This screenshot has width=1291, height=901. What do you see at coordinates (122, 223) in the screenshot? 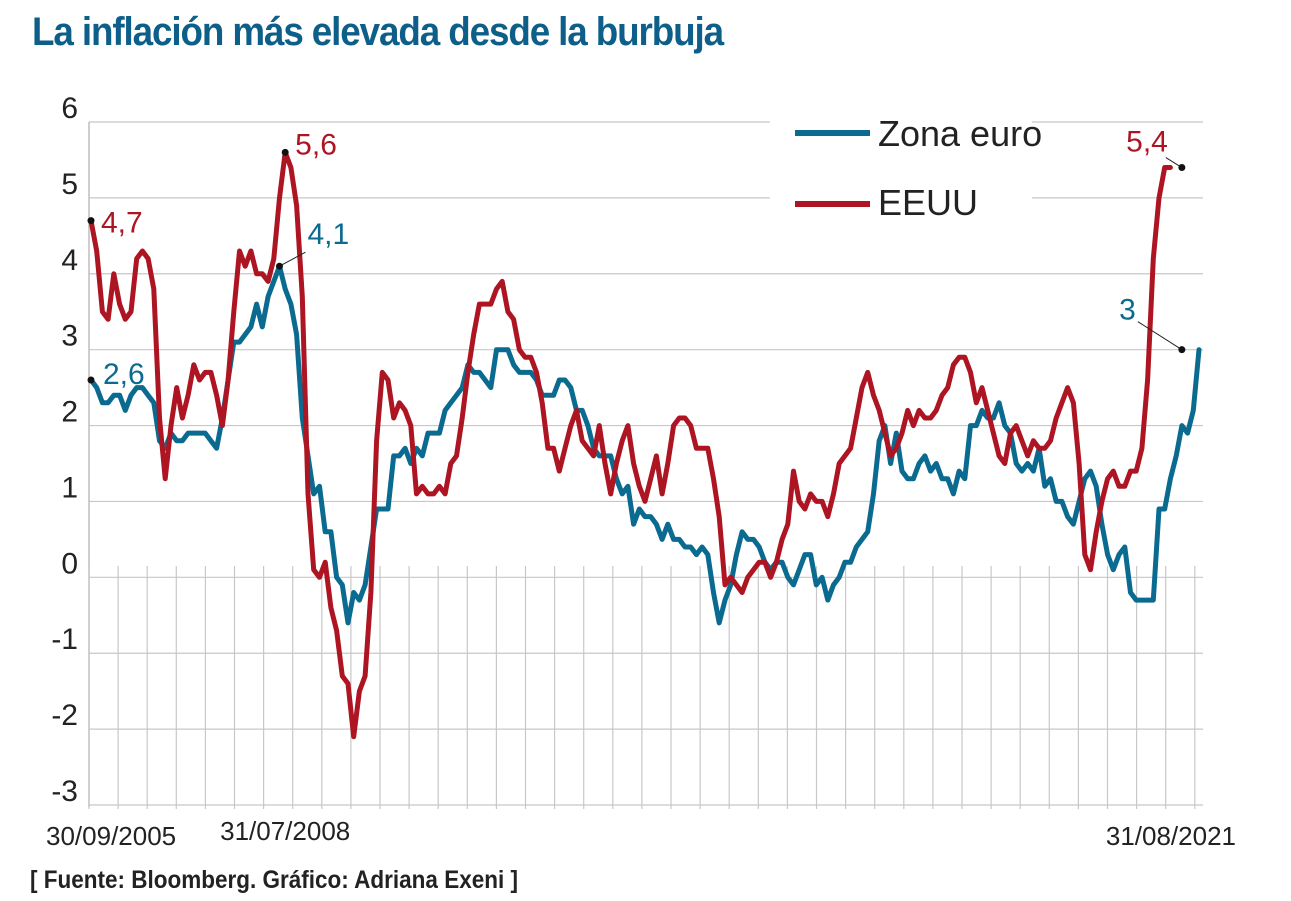
I see `annotation-label: 4,7` at bounding box center [122, 223].